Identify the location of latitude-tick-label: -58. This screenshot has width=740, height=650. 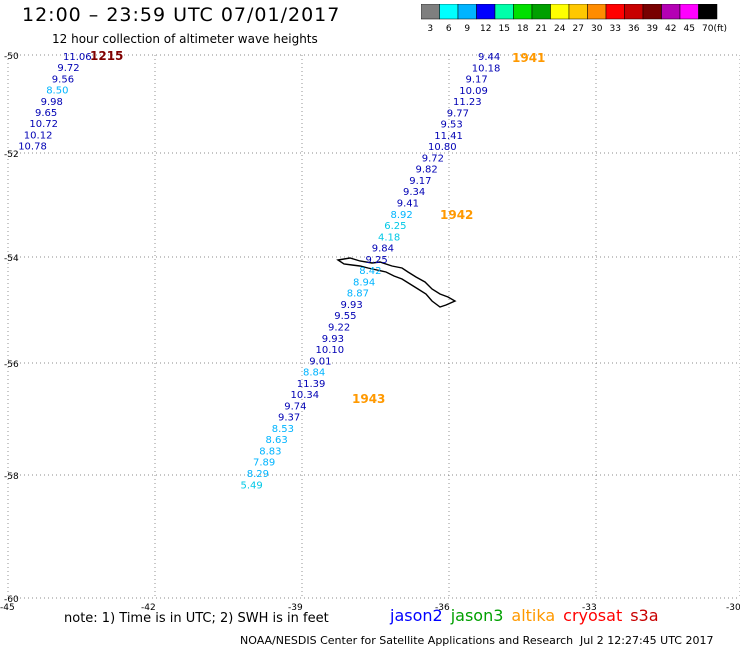
(11, 477).